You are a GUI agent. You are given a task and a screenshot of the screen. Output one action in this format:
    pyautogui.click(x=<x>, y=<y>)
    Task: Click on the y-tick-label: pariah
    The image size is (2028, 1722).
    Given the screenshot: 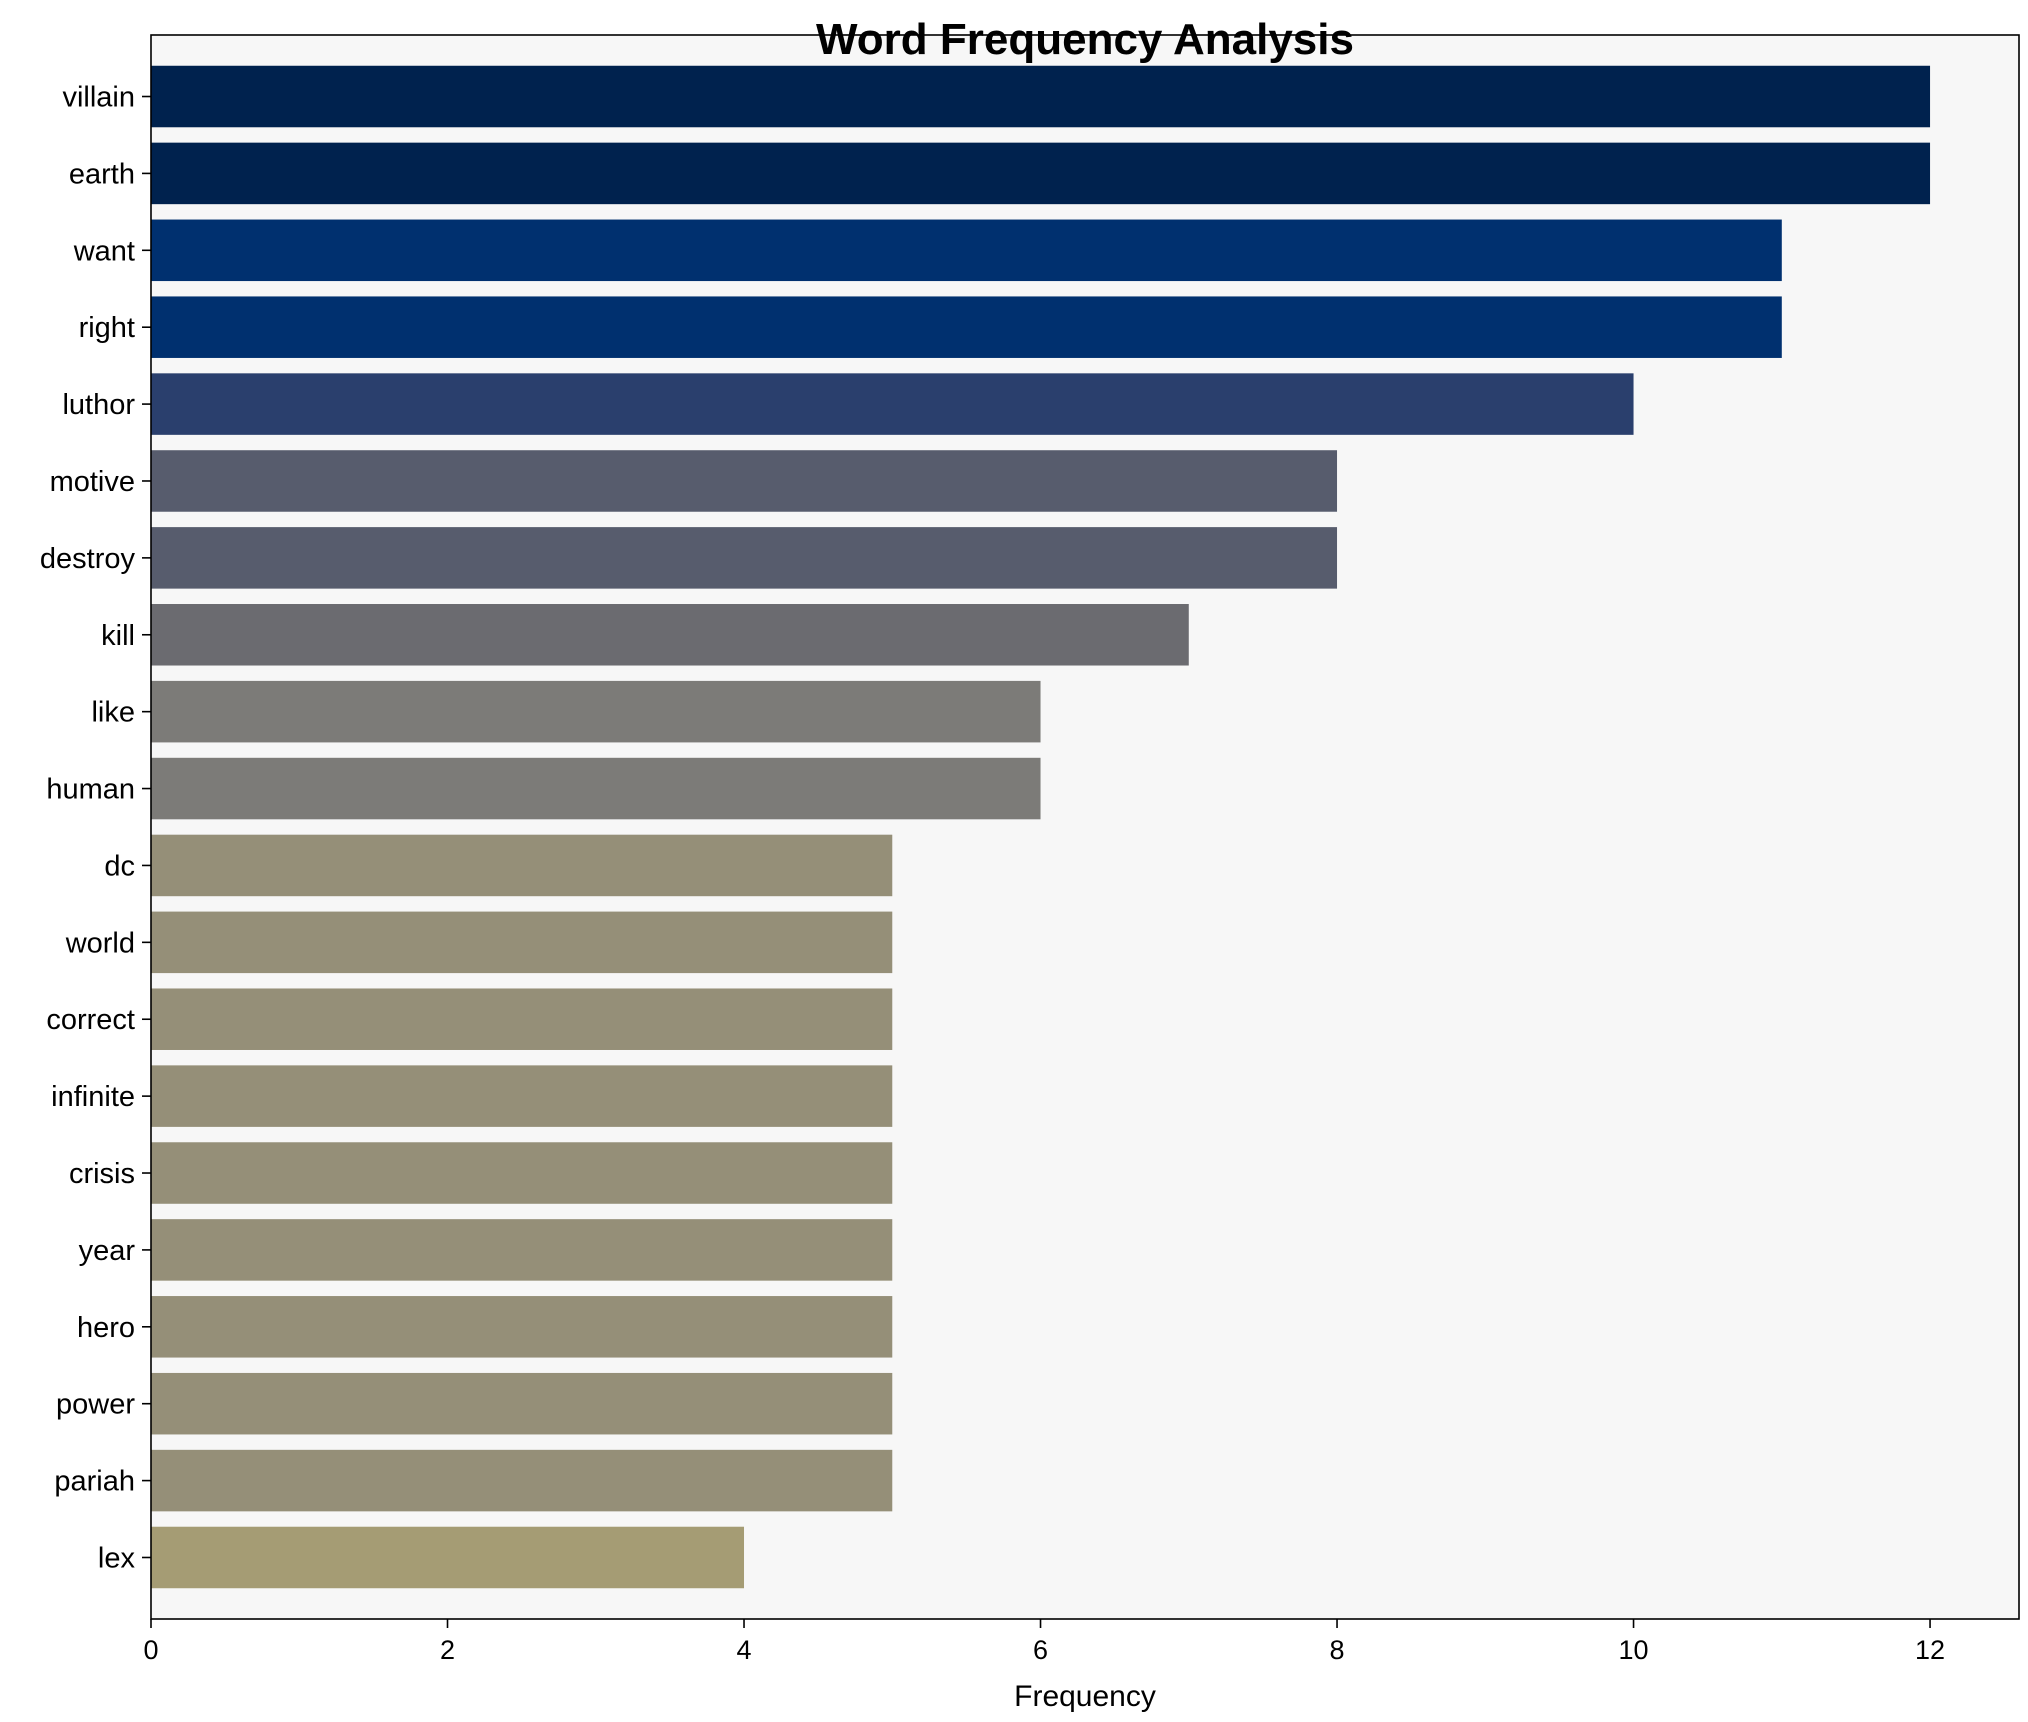 What is the action you would take?
    pyautogui.click(x=94, y=1482)
    